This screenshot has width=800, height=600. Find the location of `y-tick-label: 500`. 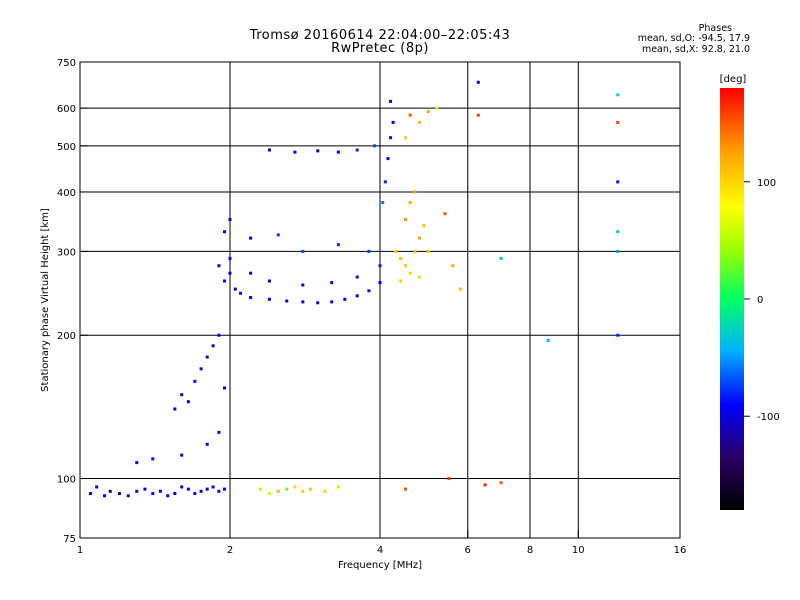

y-tick-label: 500 is located at coordinates (66, 147).